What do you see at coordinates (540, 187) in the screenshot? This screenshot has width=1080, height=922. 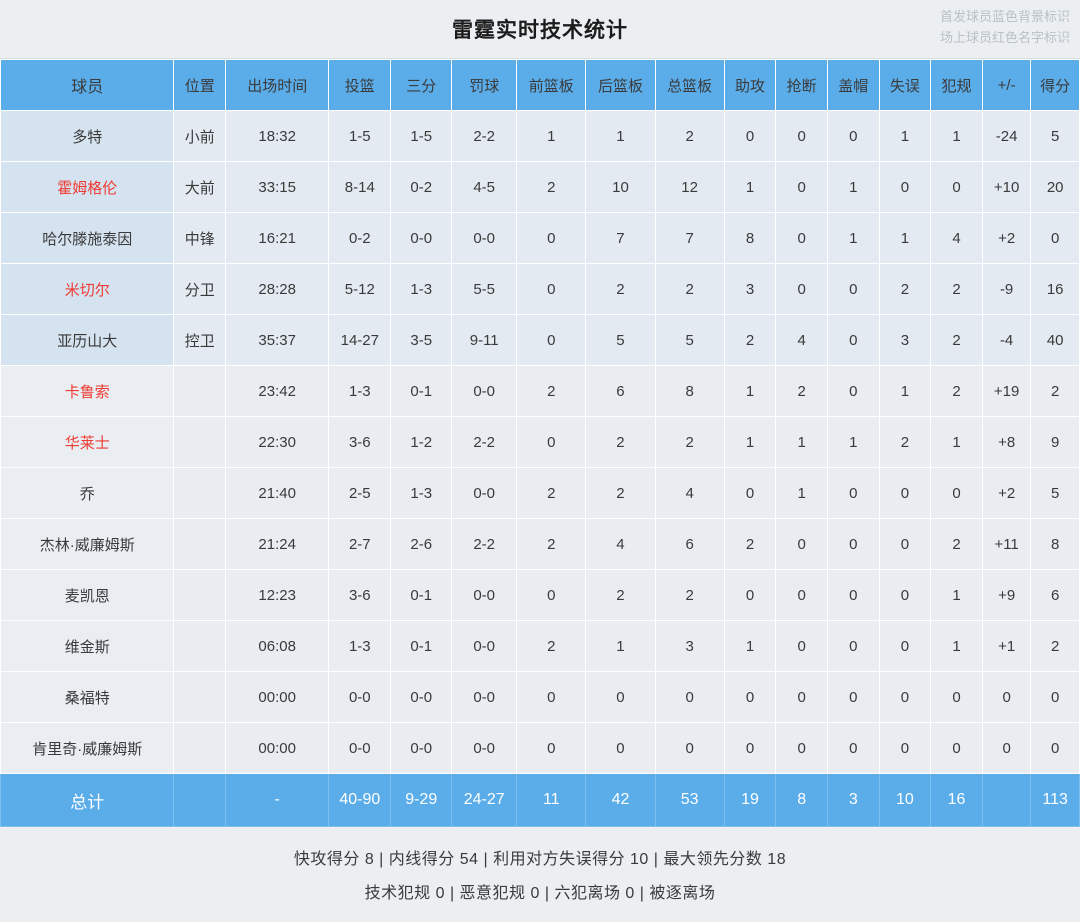 I see `player-row: 霍姆格伦 大前 33:15 8-14 0-2 4-5 2 10 12 1 0 1 0 0 +10 20` at bounding box center [540, 187].